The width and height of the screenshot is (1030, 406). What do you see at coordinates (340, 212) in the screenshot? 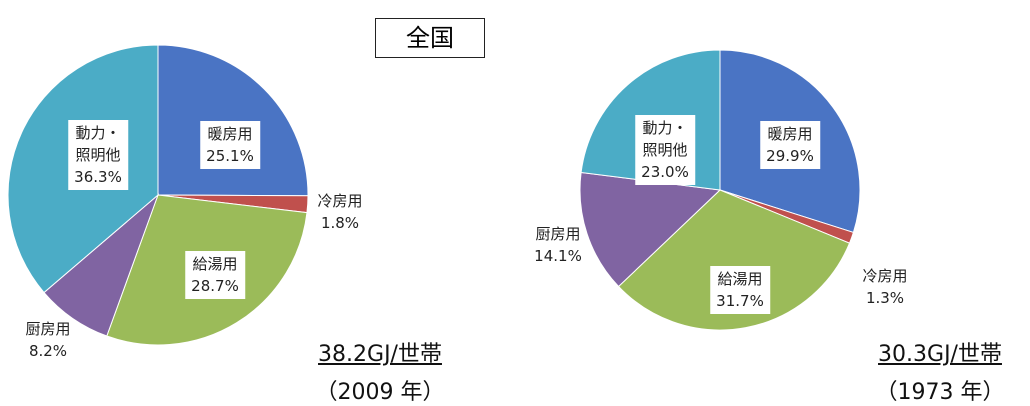
I see `slice-label: 冷房用 1.8%` at bounding box center [340, 212].